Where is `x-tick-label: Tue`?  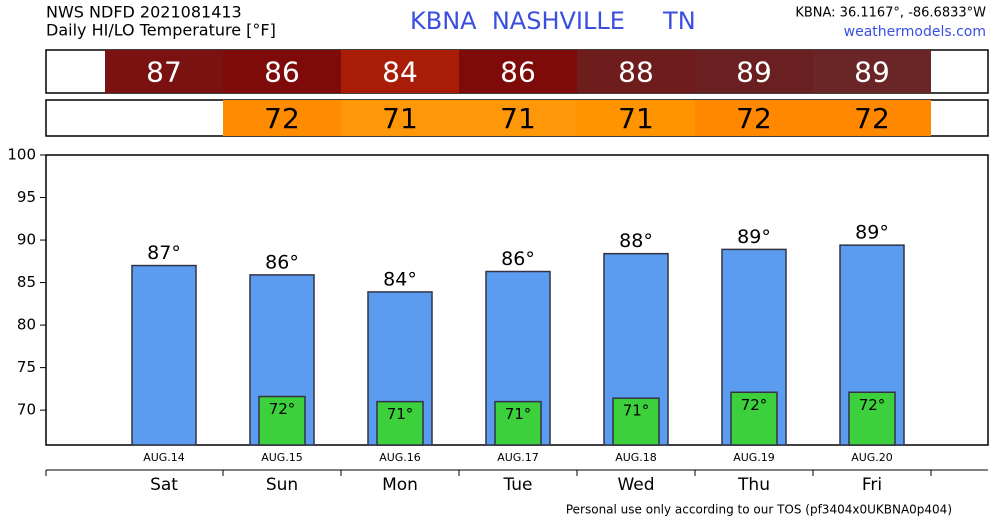
x-tick-label: Tue is located at coordinates (517, 485).